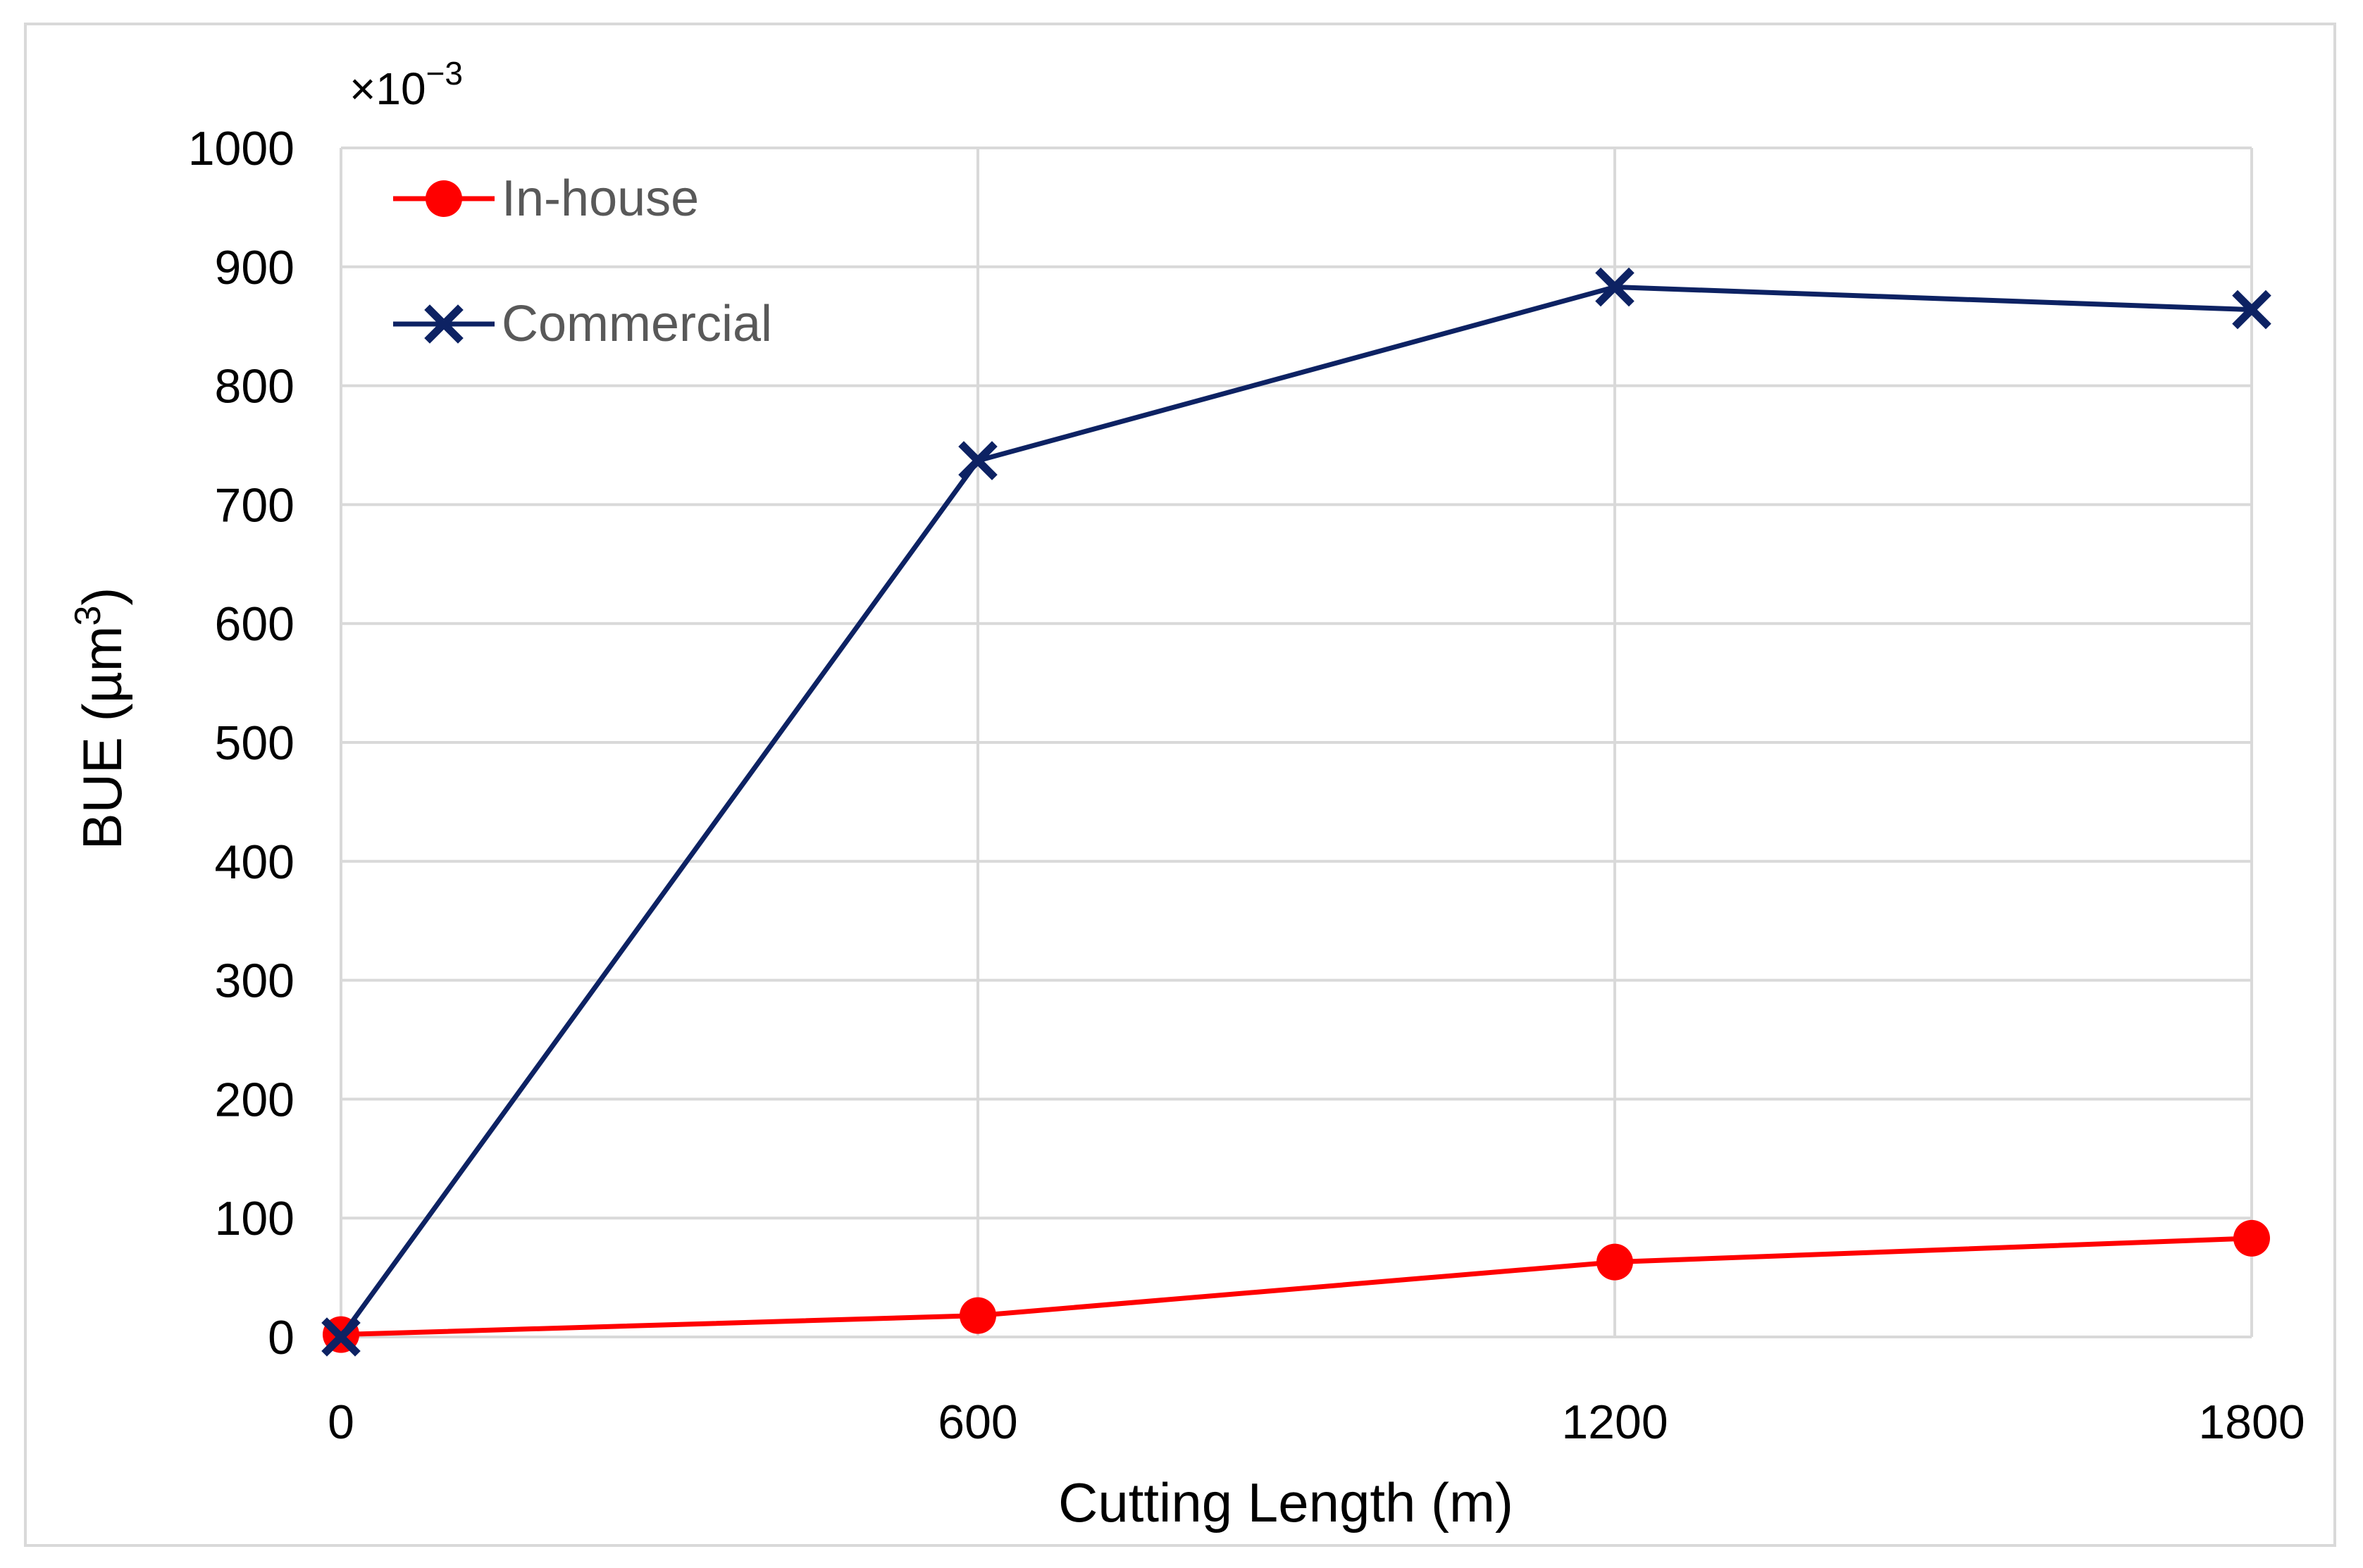  I want to click on legend-circle-marker-icon, so click(444, 198).